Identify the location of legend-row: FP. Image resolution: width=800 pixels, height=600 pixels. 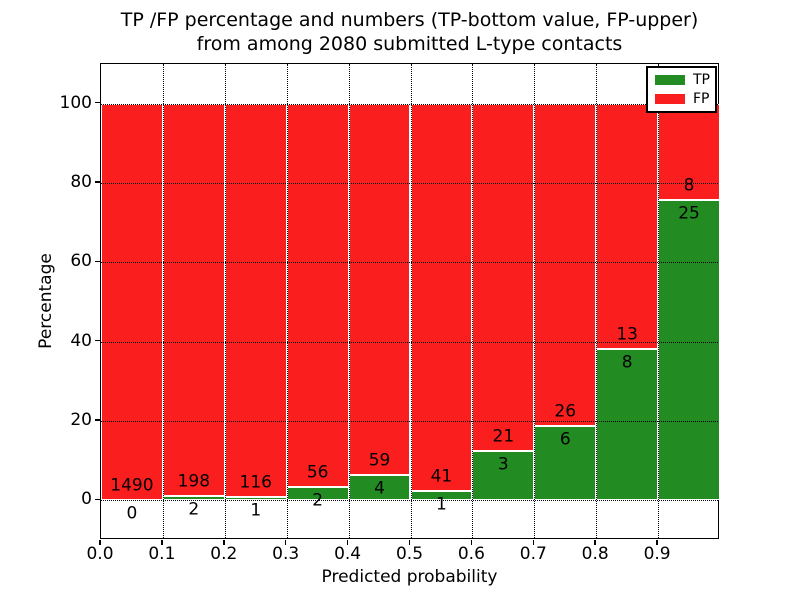
(682, 98).